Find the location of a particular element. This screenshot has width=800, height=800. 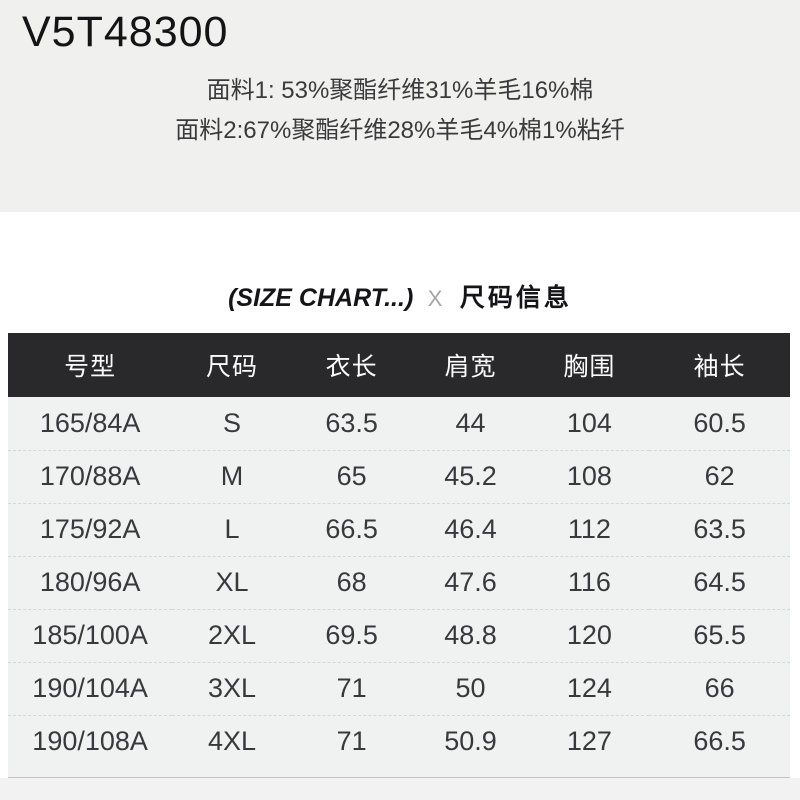

table-cell: 190/104A is located at coordinates (90, 688).